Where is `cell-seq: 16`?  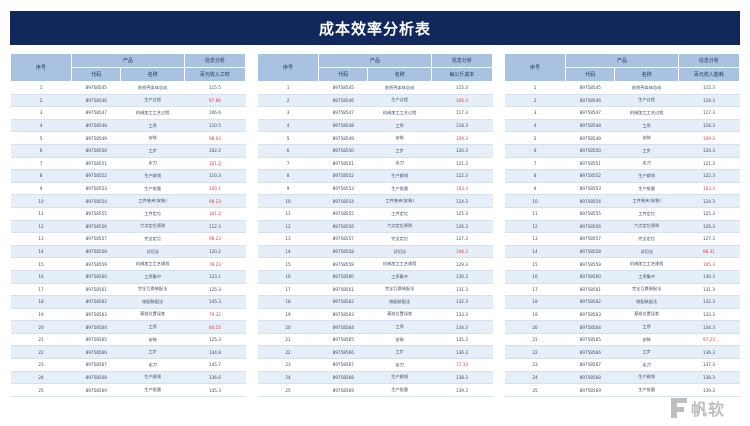
cell-seq: 16 is located at coordinates (288, 277).